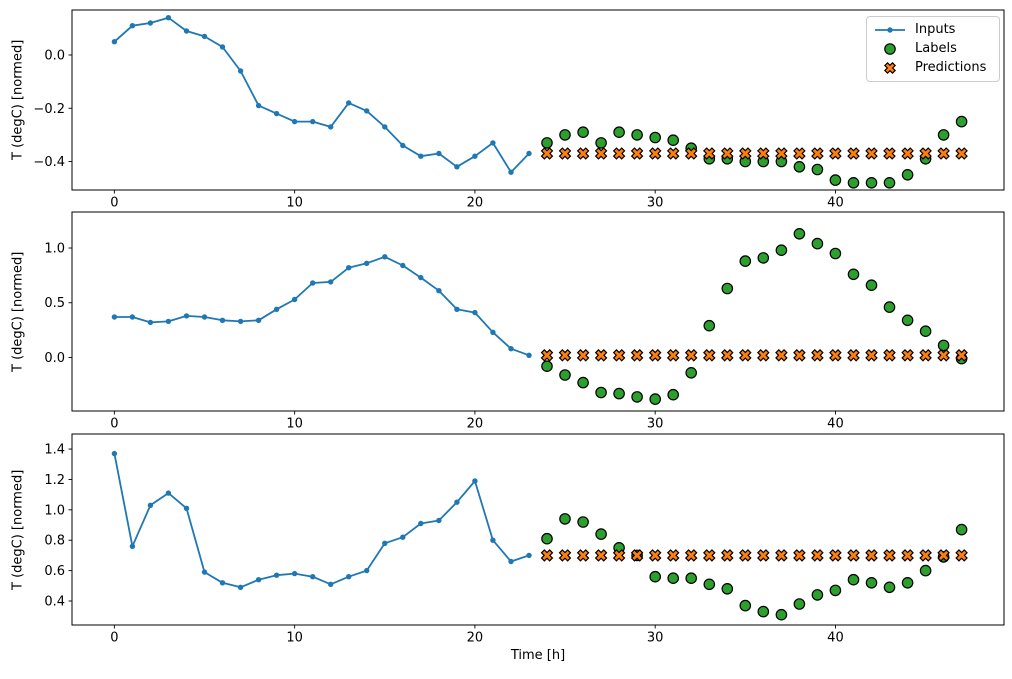 The width and height of the screenshot is (1012, 679). What do you see at coordinates (951, 68) in the screenshot?
I see `legend-label-predictions: Predictions` at bounding box center [951, 68].